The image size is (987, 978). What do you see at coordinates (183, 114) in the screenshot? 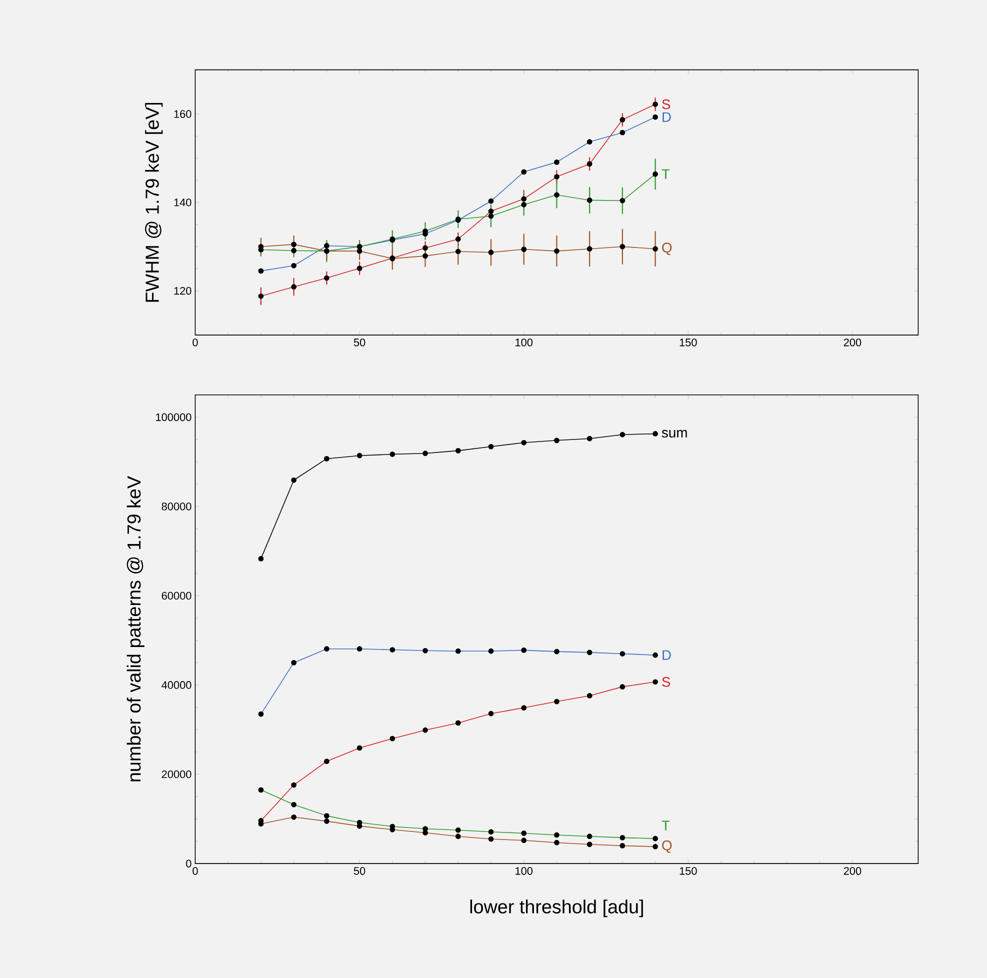
I see `y-tick-label: 160` at bounding box center [183, 114].